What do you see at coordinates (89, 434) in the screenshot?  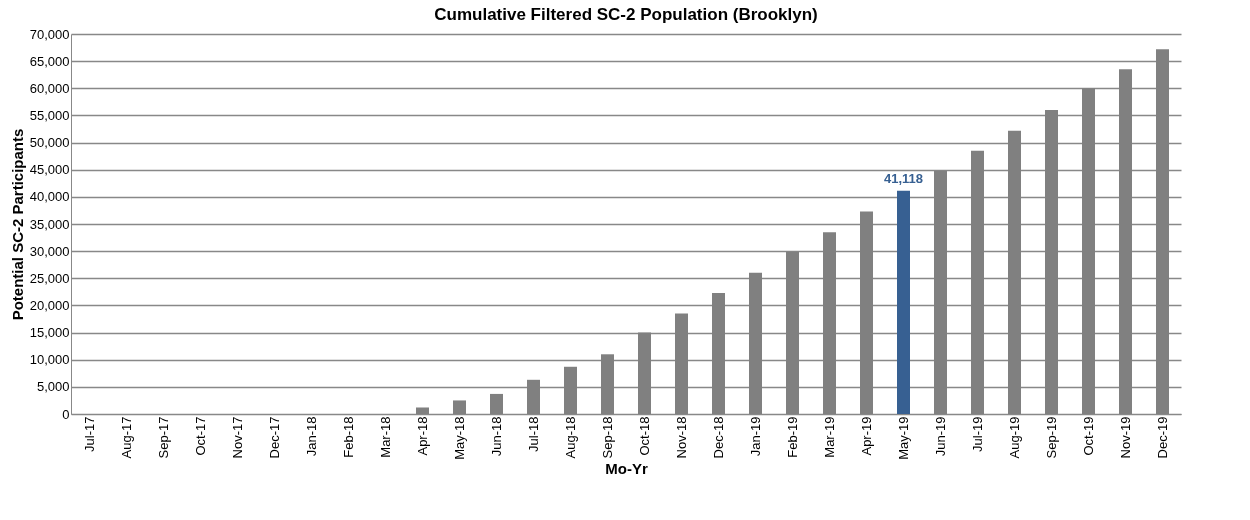 I see `x-tick-label: Jul-17` at bounding box center [89, 434].